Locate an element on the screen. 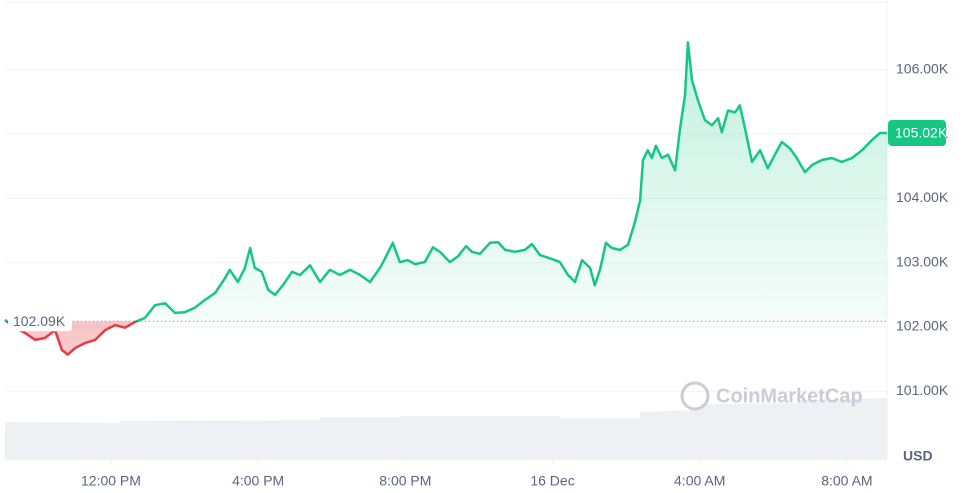 This screenshot has width=965, height=493. watermark: CoinMarketCap is located at coordinates (771, 396).